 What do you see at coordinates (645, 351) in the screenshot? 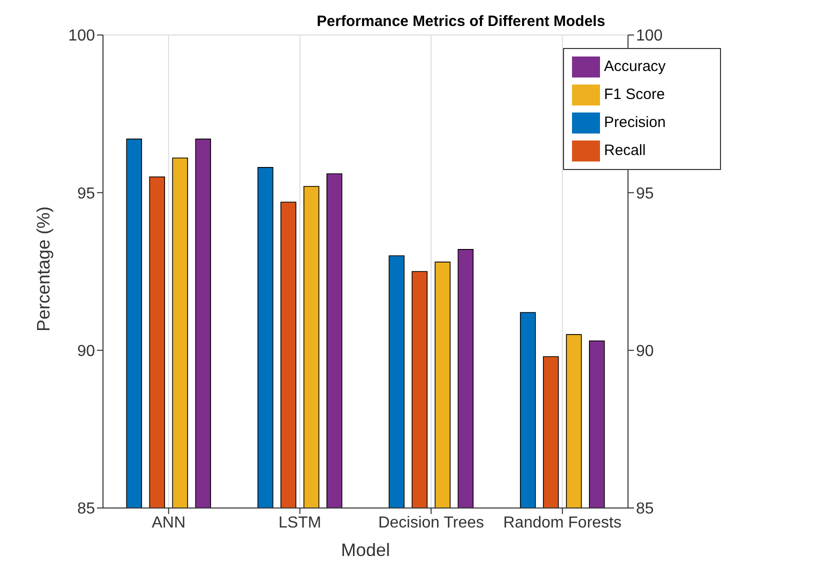
I see `y2-tick-label: 90` at bounding box center [645, 351].